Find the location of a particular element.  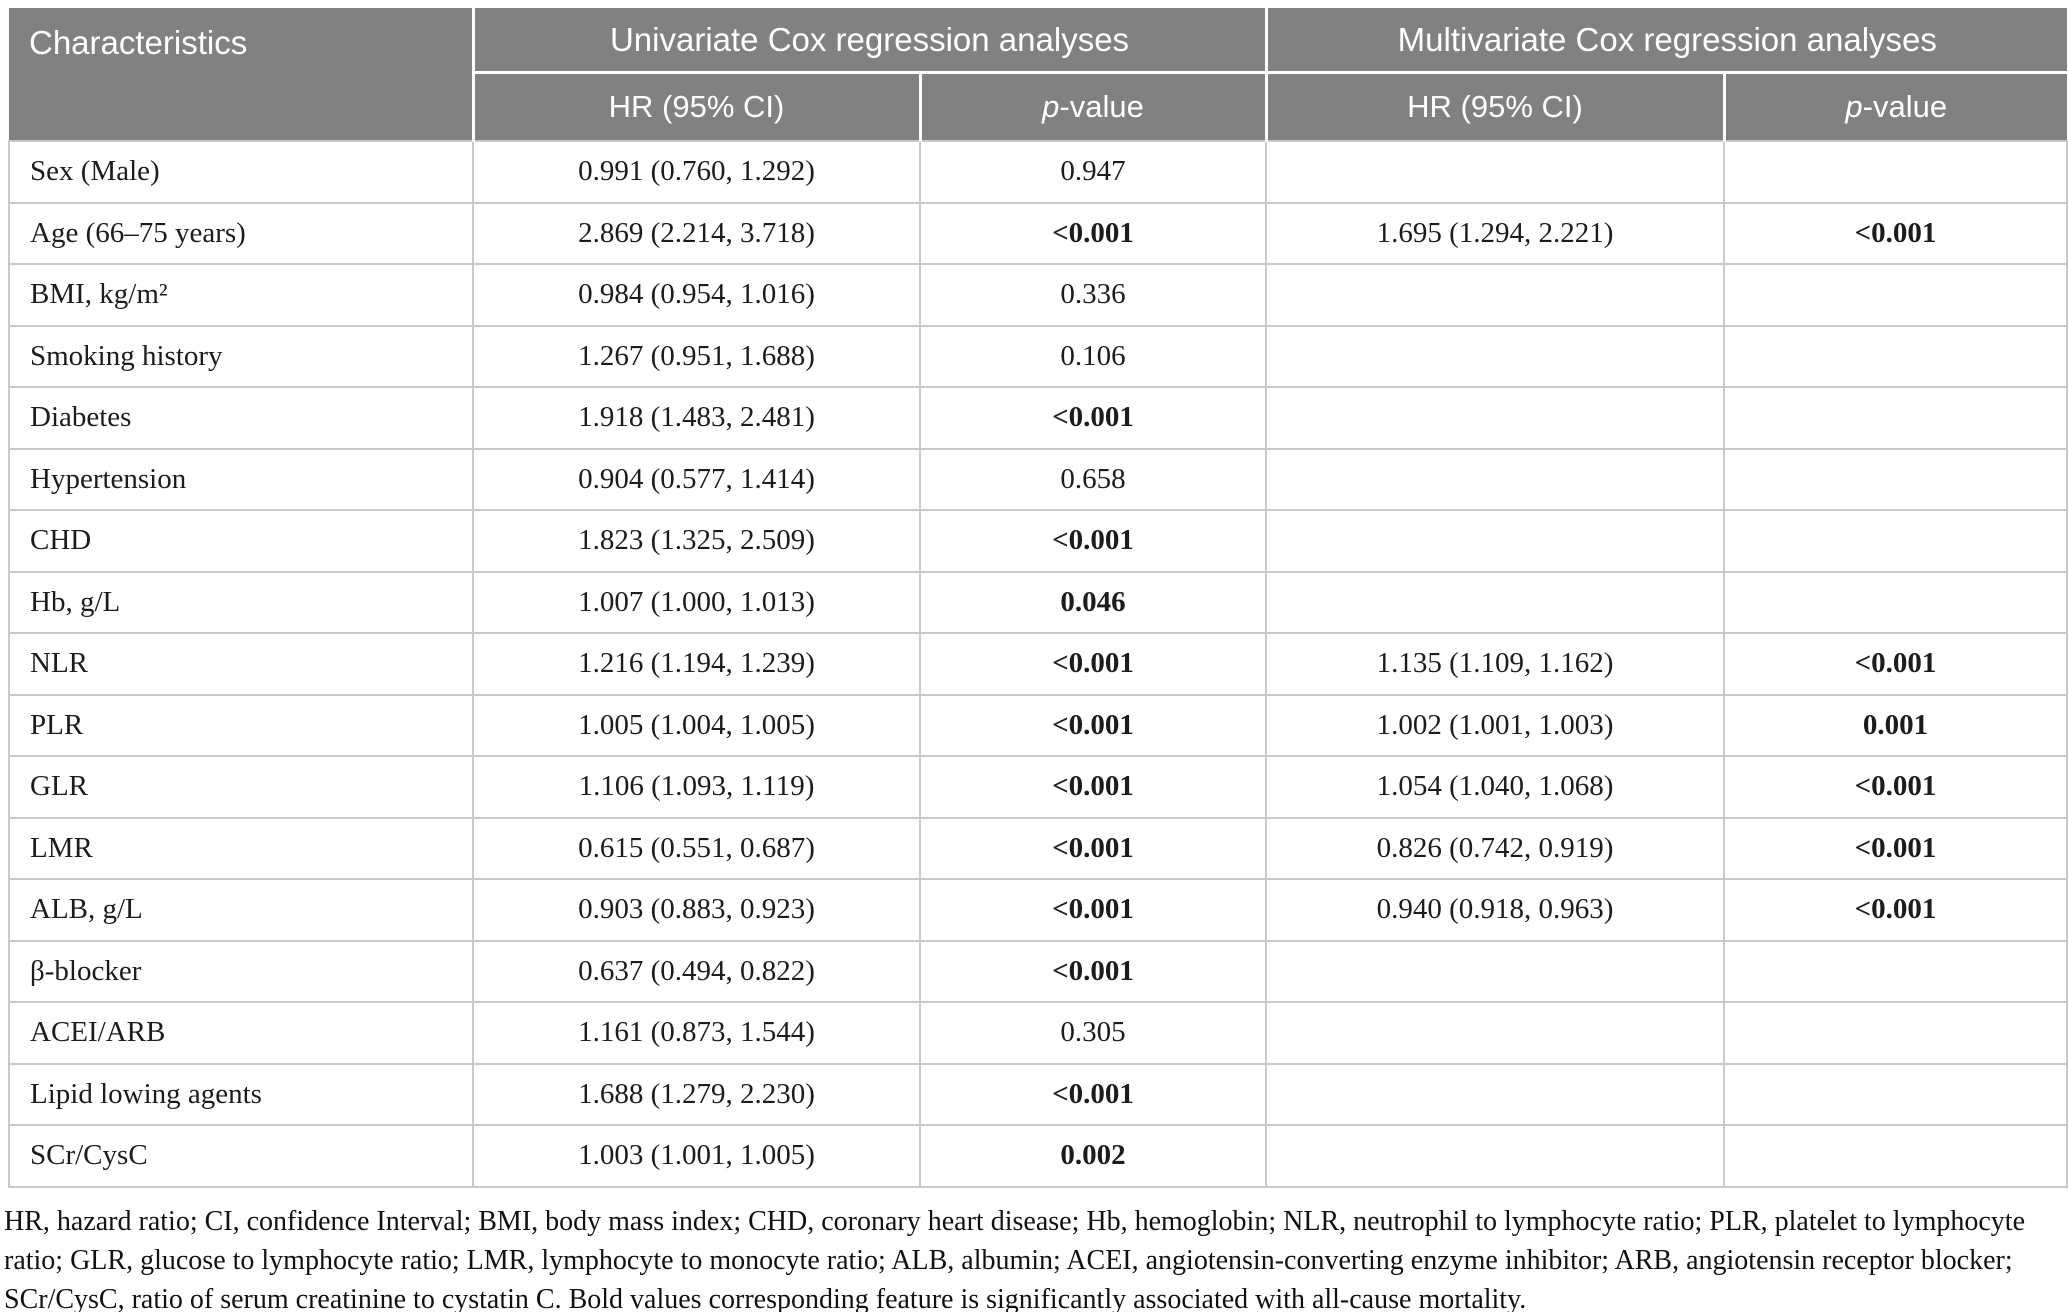

p-italic: p is located at coordinates (1854, 106).